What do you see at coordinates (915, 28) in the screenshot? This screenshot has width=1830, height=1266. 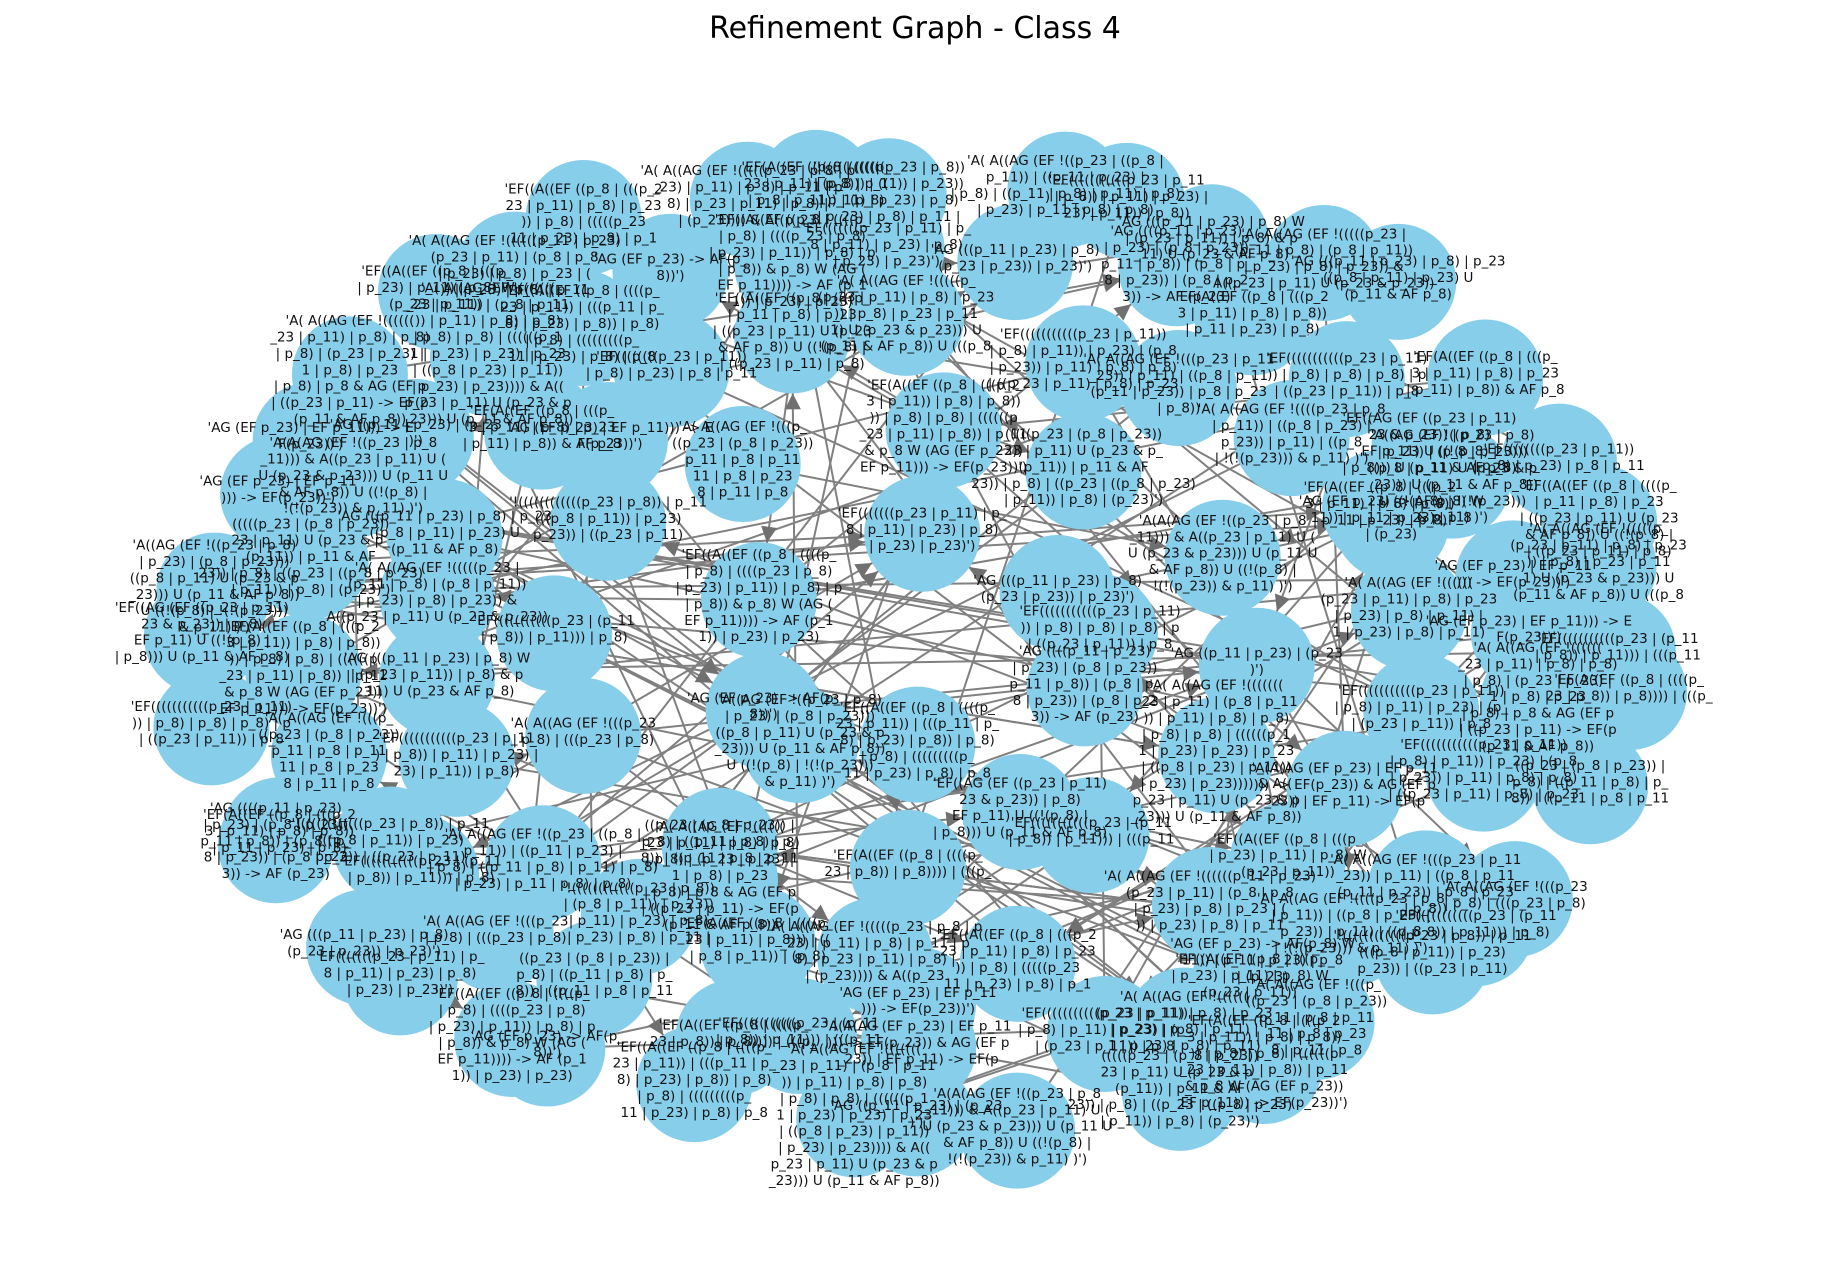 I see `graph-title: Refinement Graph - Class 4` at bounding box center [915, 28].